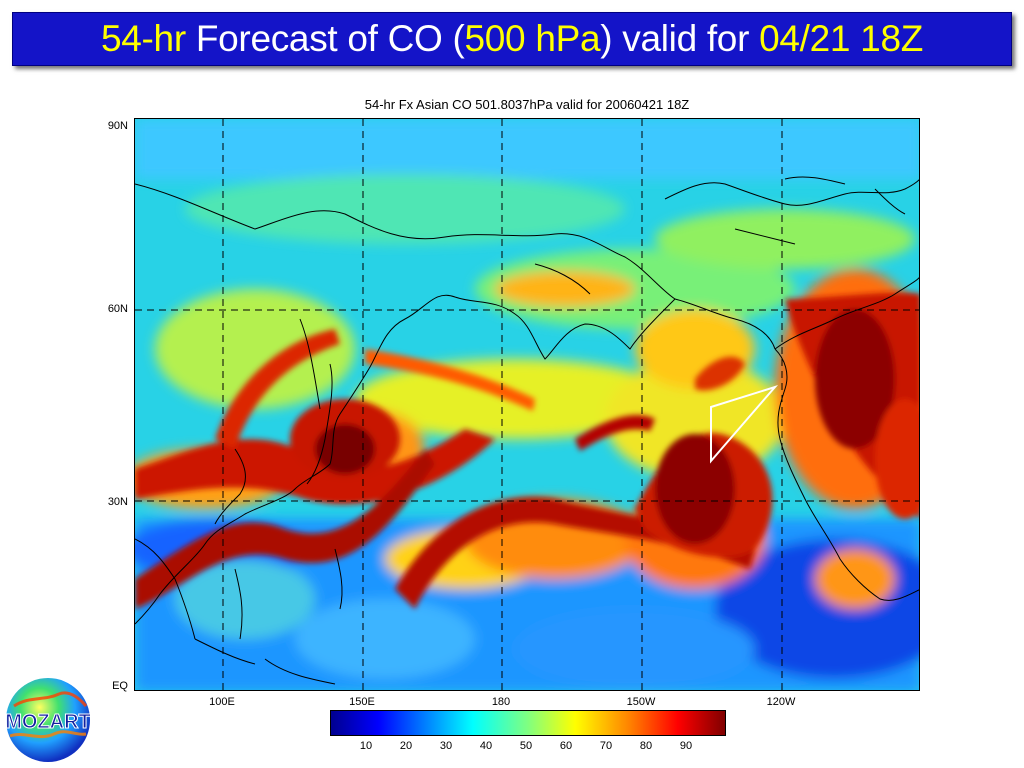 The width and height of the screenshot is (1024, 768). What do you see at coordinates (528, 723) in the screenshot?
I see `colorbar` at bounding box center [528, 723].